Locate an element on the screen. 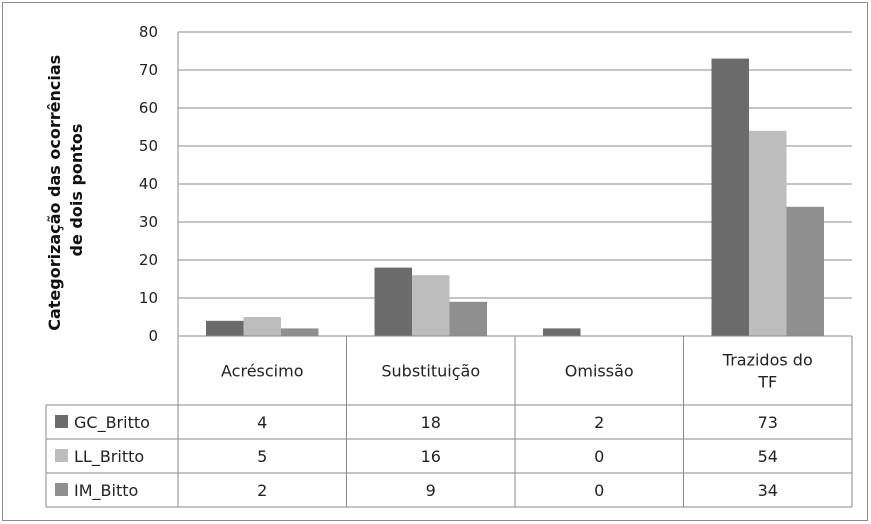  legend-label: LL_Britto is located at coordinates (109, 457).